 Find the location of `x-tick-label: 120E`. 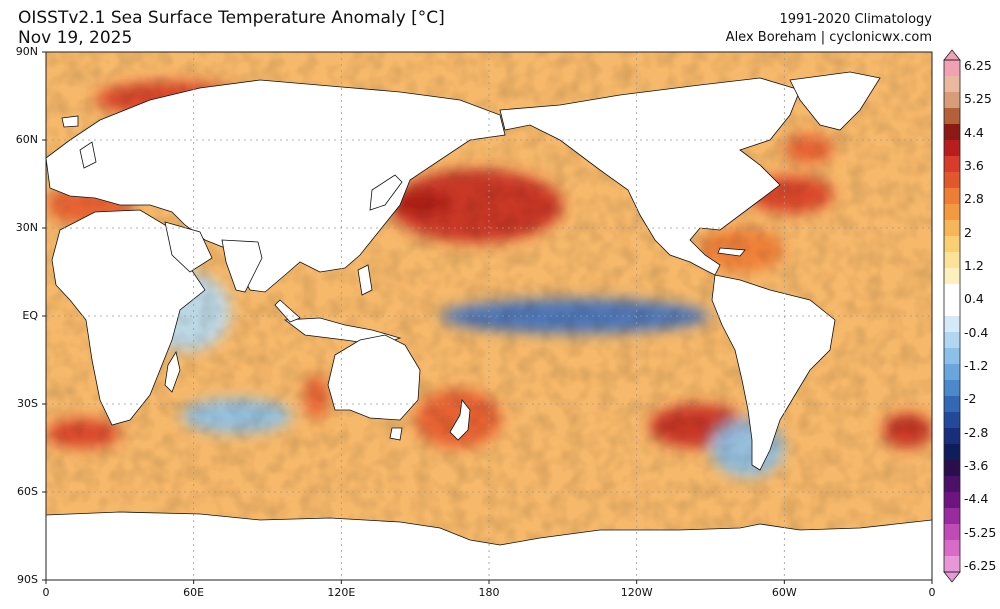

x-tick-label: 120E is located at coordinates (341, 592).